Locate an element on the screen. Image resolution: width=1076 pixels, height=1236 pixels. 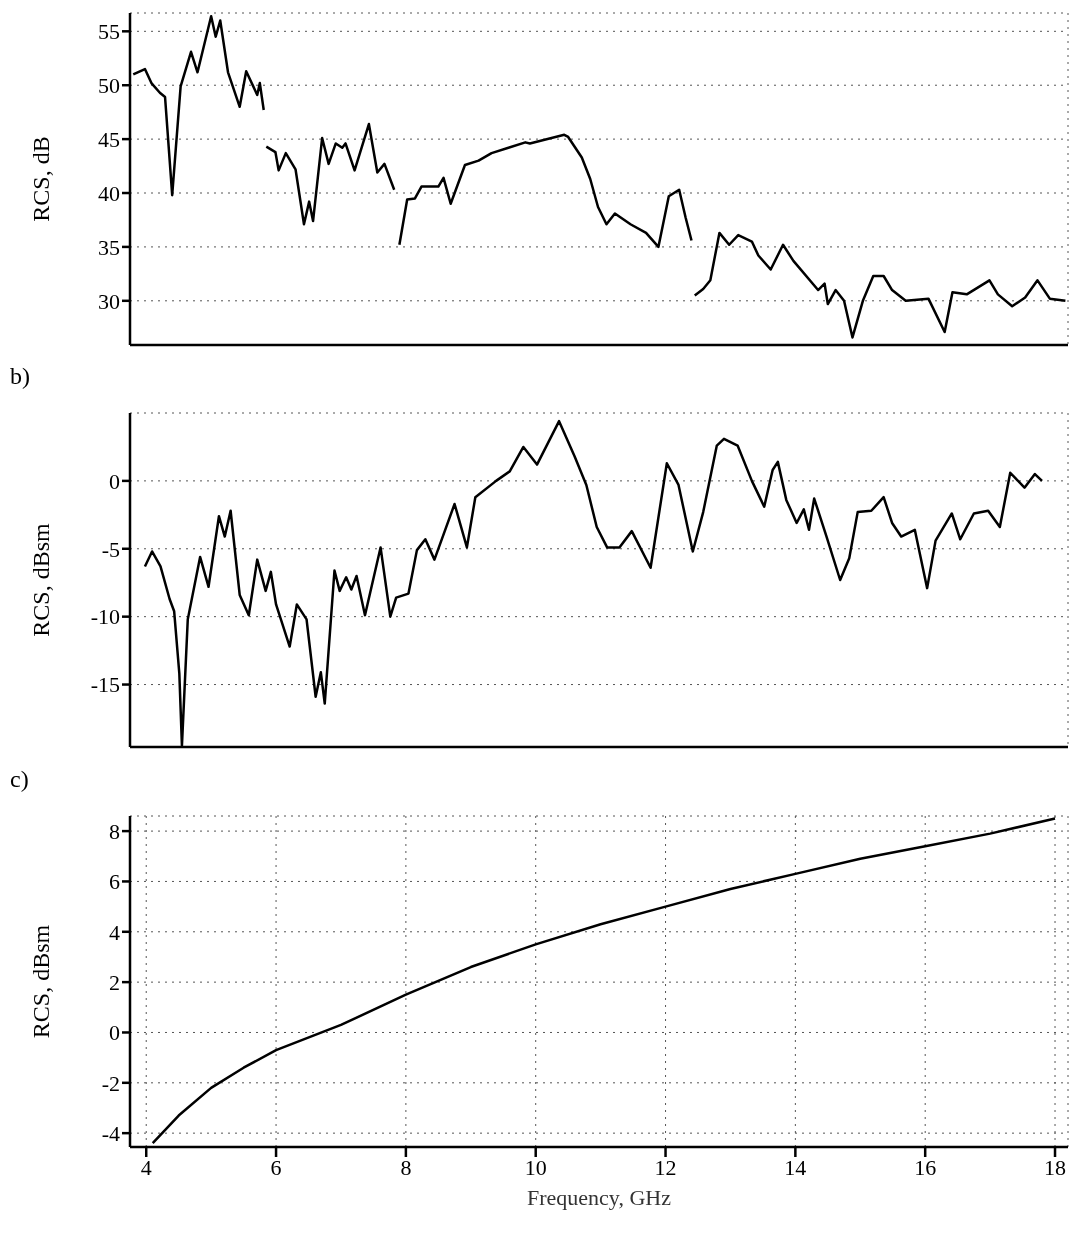
y-tick-label: 30 is located at coordinates (109, 301).